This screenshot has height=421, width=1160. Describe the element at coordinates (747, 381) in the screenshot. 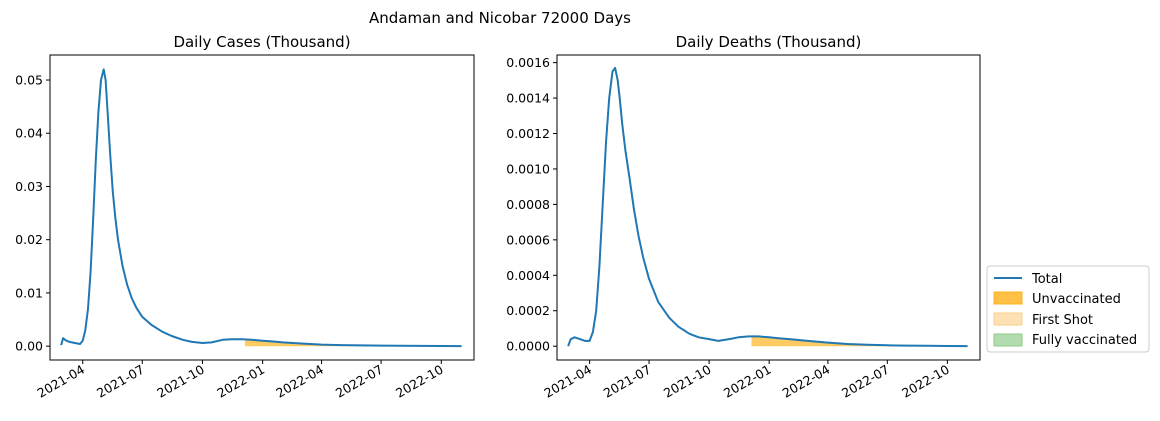

I see `deaths-x-tick-label: 2022-01` at that location.